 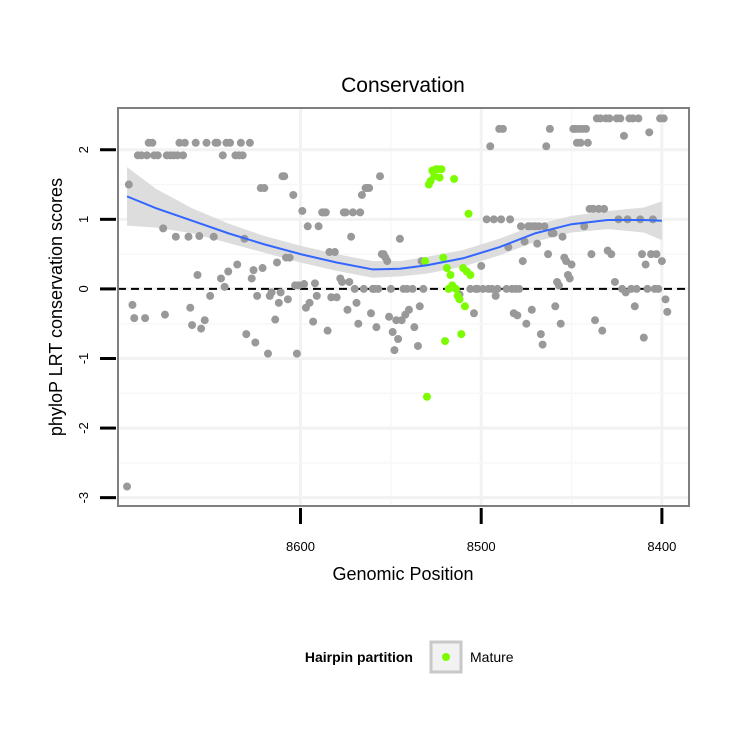 What do you see at coordinates (492, 657) in the screenshot?
I see `legend-label-mature: Mature` at bounding box center [492, 657].